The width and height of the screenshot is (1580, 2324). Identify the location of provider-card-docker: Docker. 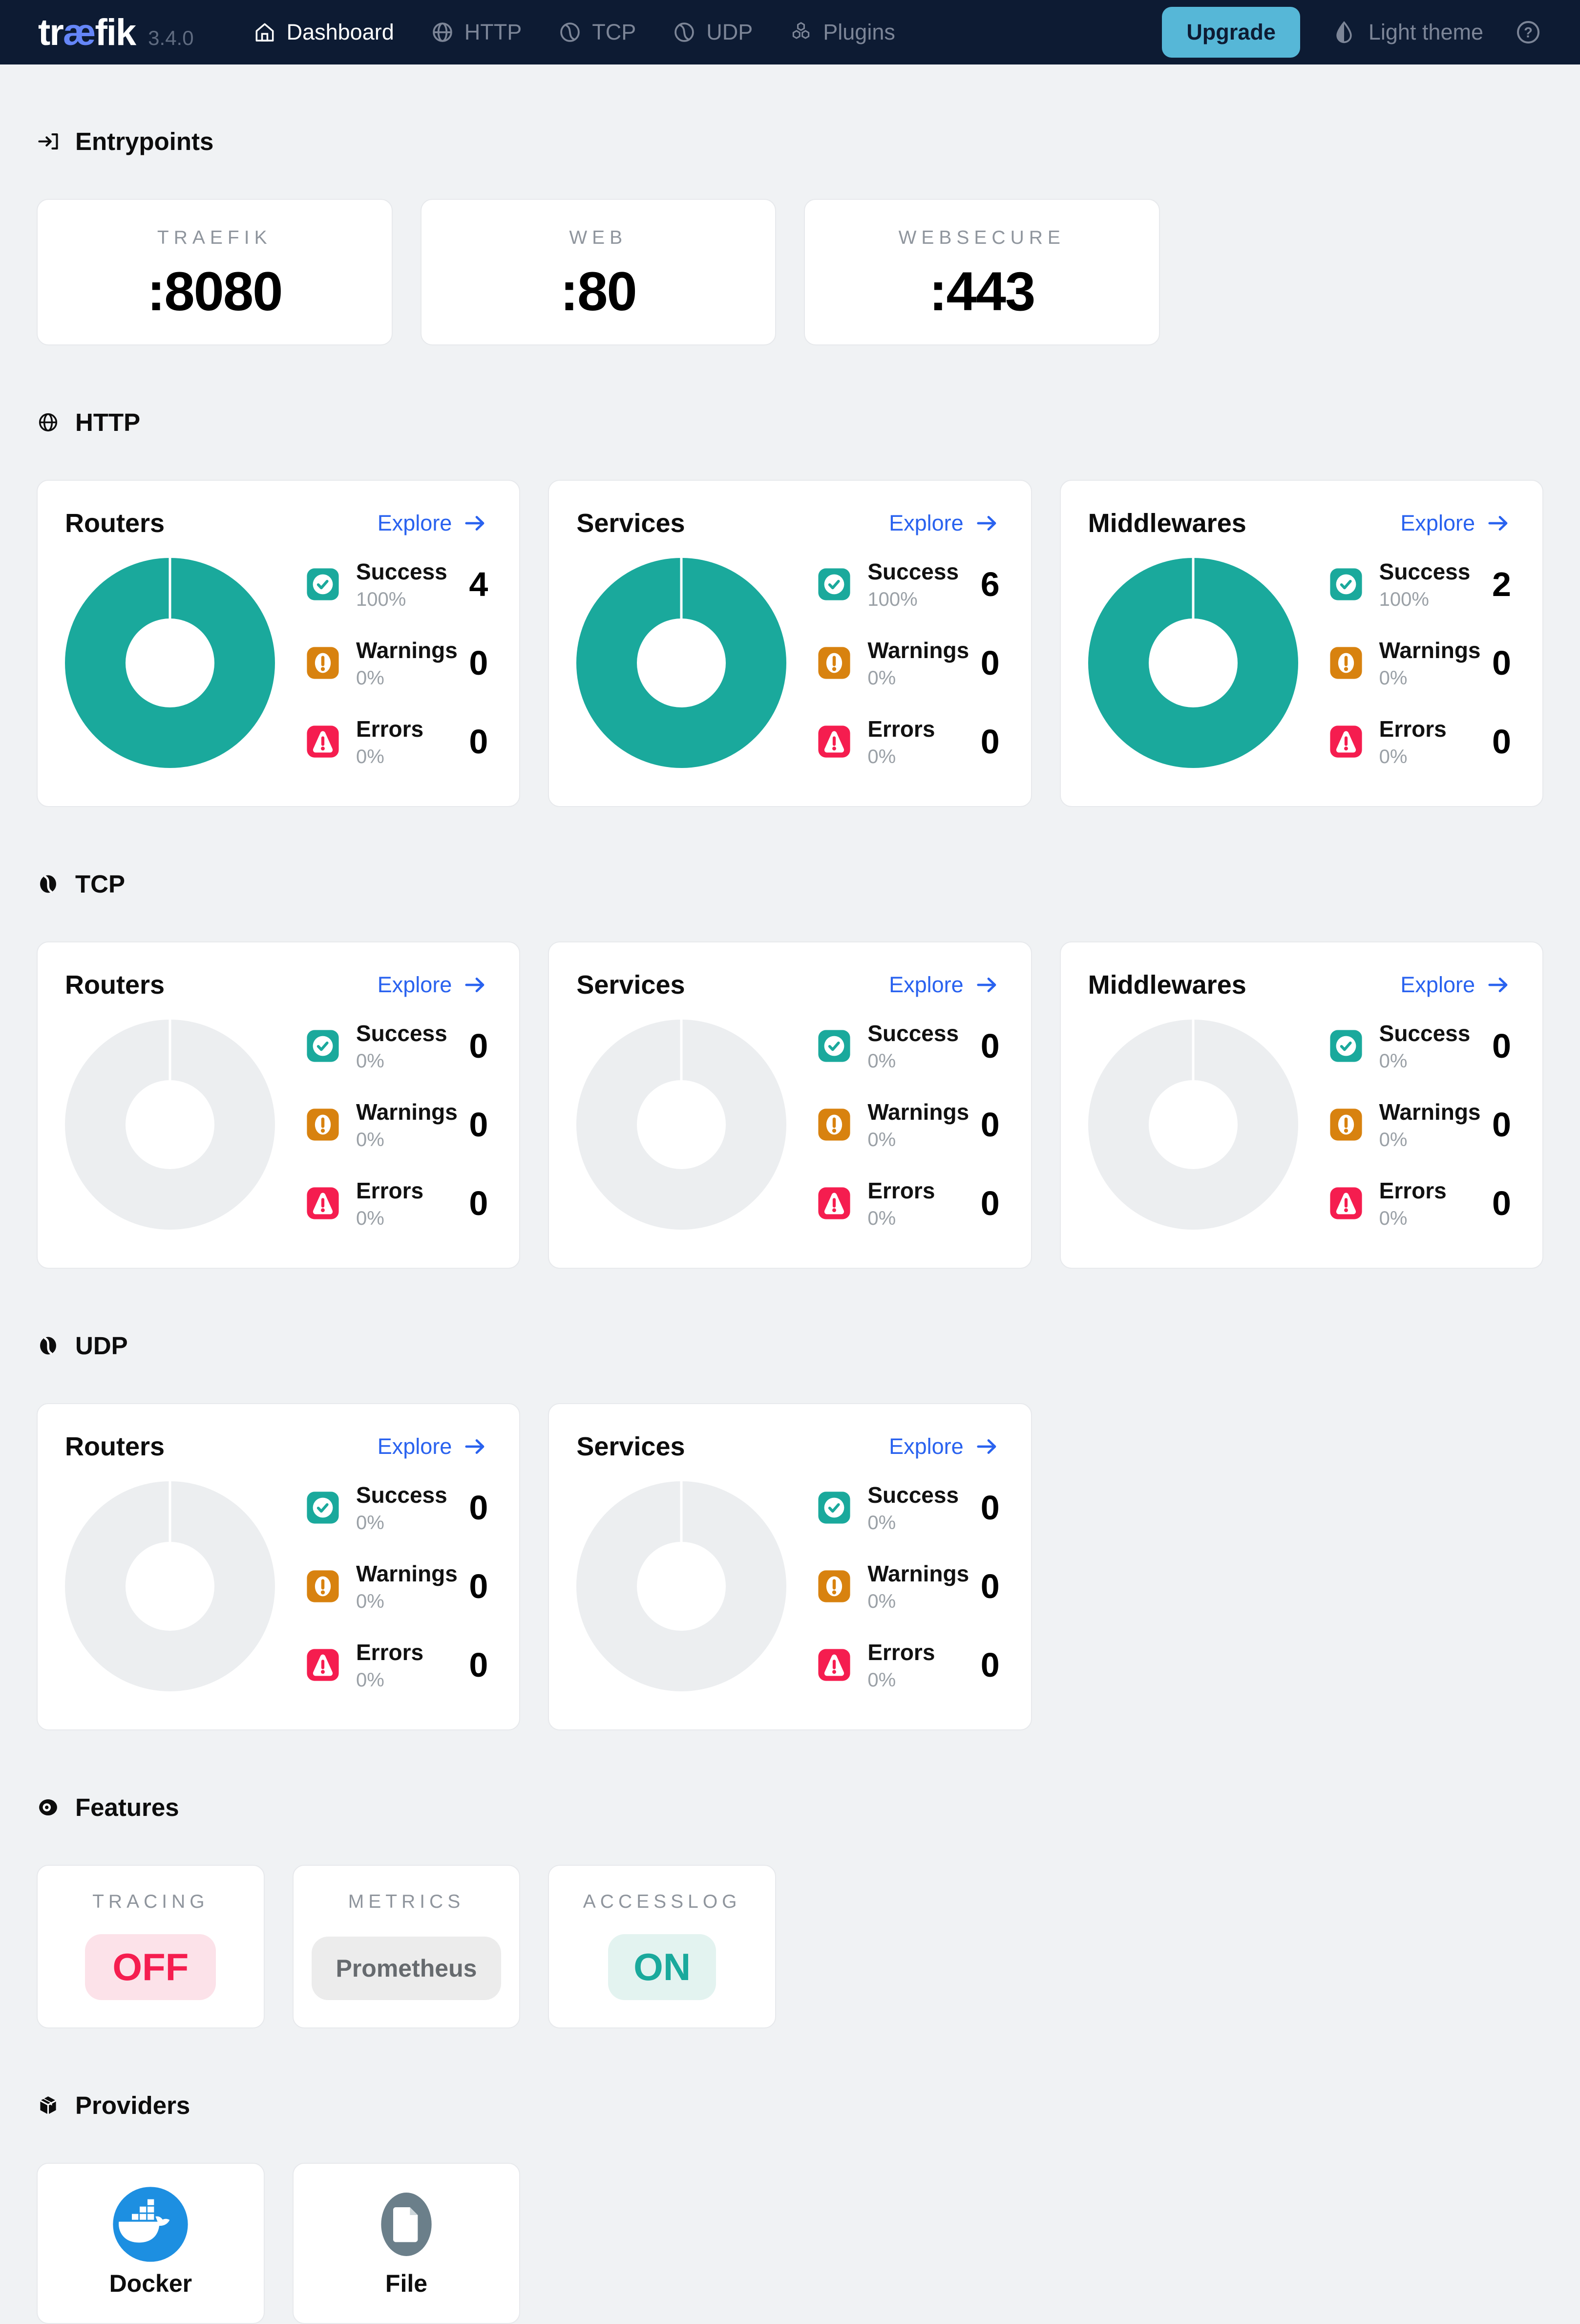
(151, 2244).